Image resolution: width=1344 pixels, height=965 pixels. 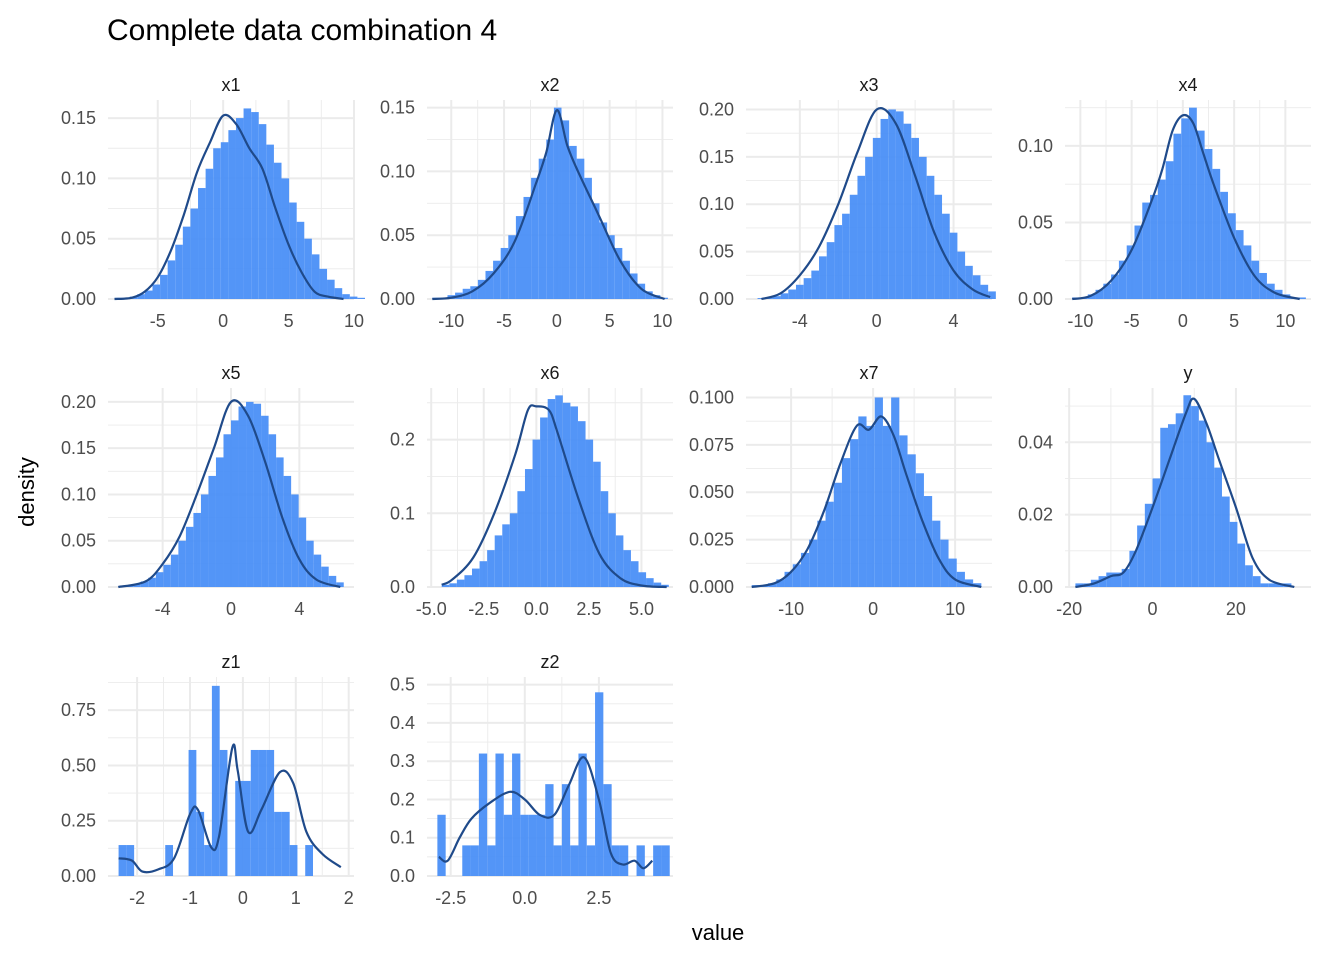 What do you see at coordinates (78, 239) in the screenshot?
I see `y-tick-label: 0.05` at bounding box center [78, 239].